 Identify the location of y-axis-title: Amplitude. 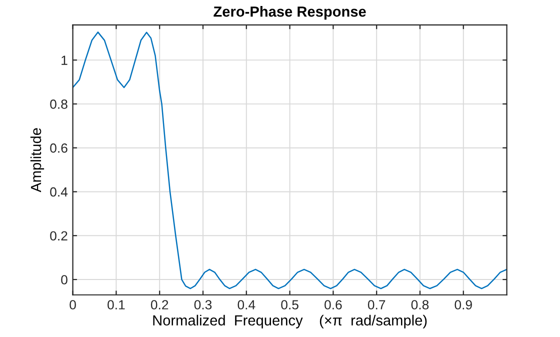
(37, 160).